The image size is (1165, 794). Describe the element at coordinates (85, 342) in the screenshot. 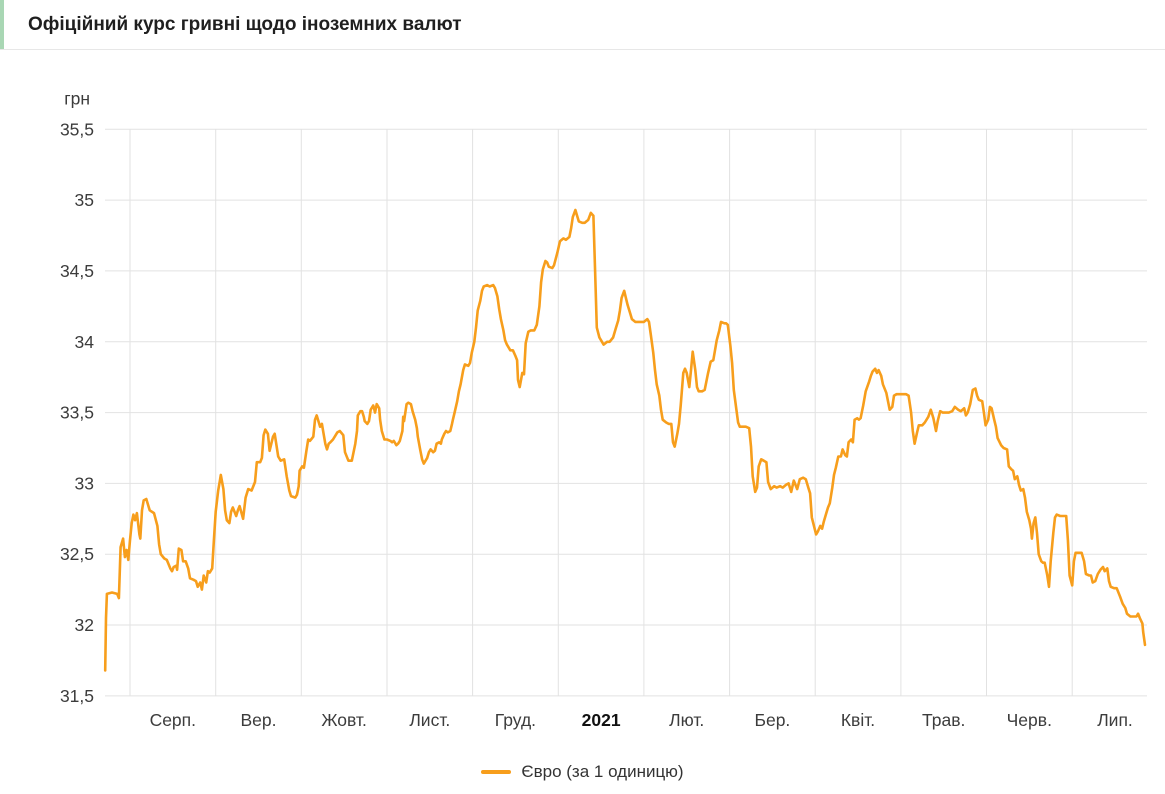

I see `y-tick-label: 34` at that location.